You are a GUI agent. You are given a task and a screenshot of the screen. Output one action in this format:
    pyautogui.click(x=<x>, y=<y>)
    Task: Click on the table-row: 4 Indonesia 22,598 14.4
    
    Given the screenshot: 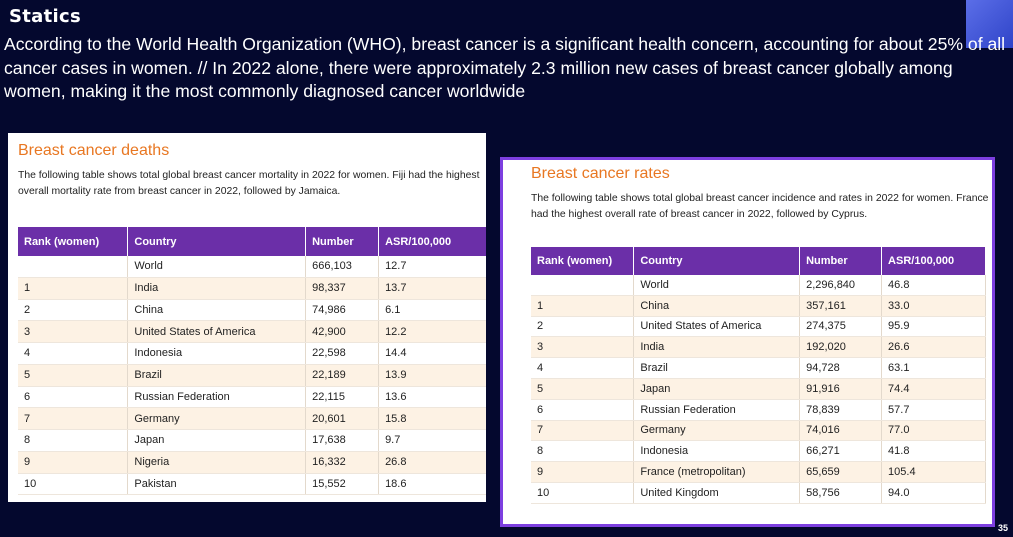 What is the action you would take?
    pyautogui.click(x=252, y=353)
    